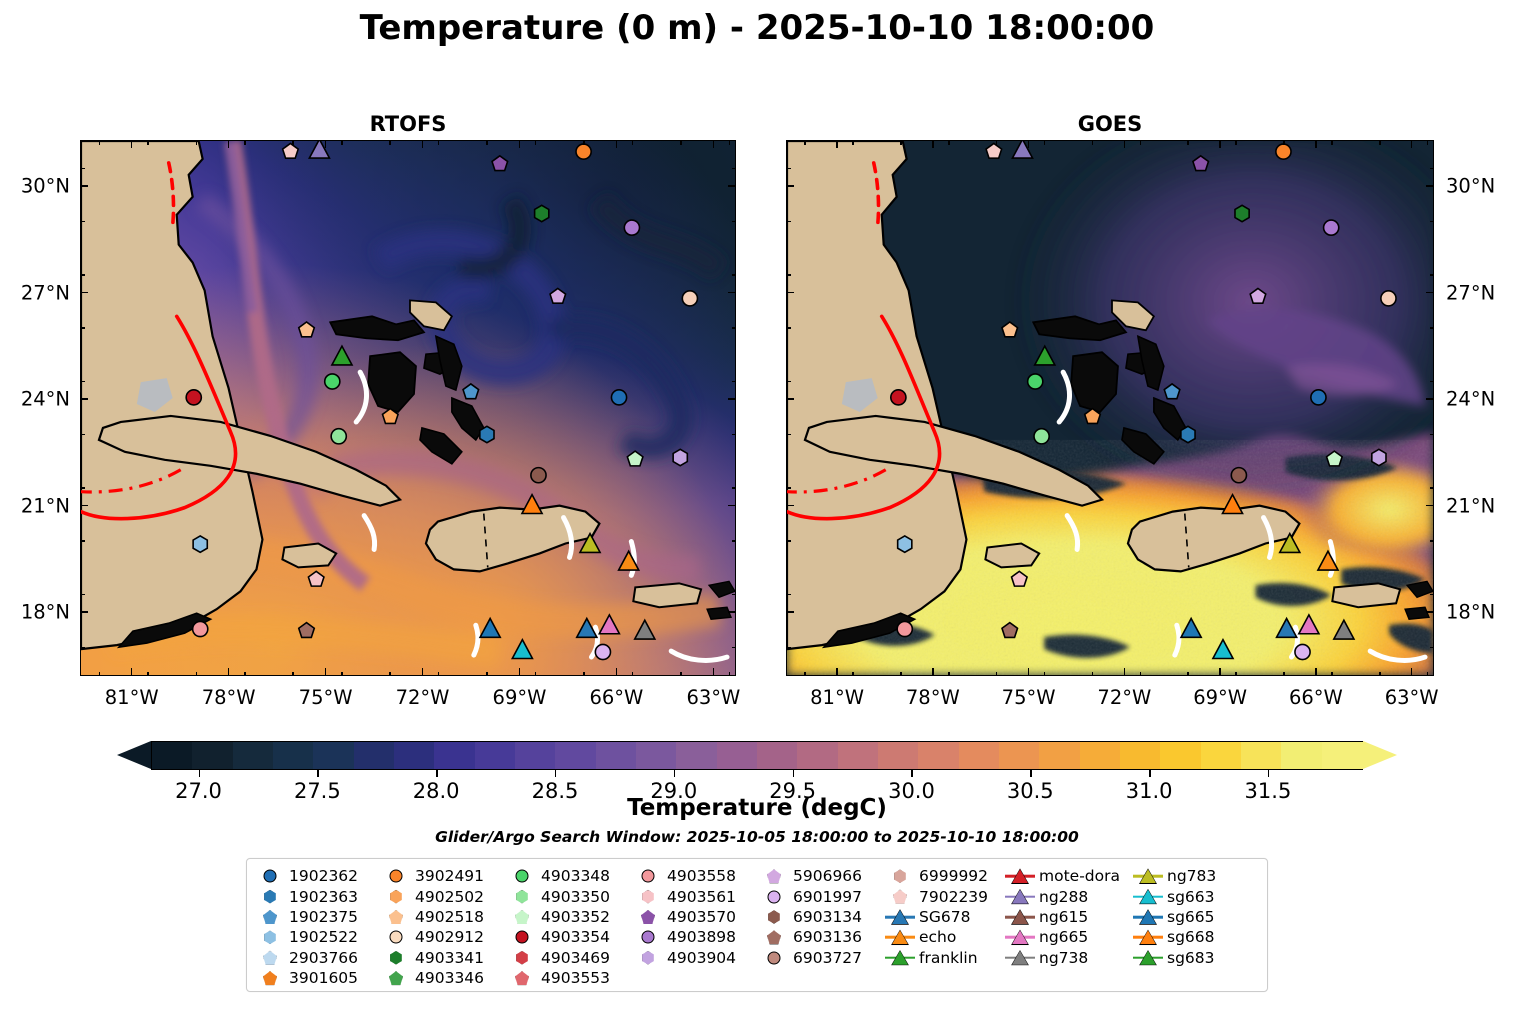 Image resolution: width=1514 pixels, height=1014 pixels. What do you see at coordinates (1069, 896) in the screenshot?
I see `legend-item: ng288` at bounding box center [1069, 896].